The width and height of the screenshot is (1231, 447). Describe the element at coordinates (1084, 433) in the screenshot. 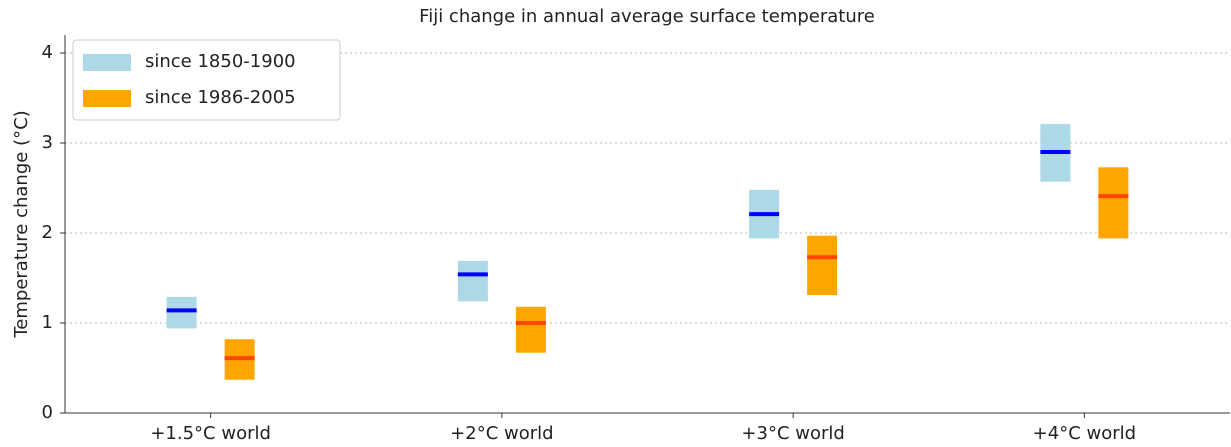

I see `x-tick-label: +4°C world` at that location.